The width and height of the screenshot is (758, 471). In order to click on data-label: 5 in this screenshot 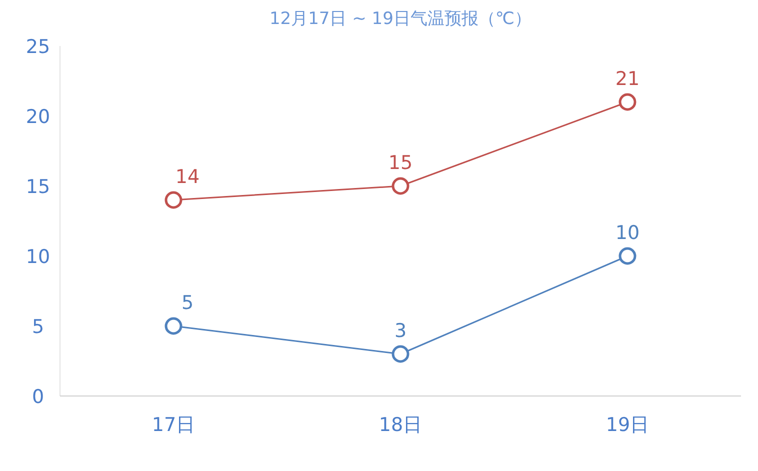, I will do `click(187, 303)`.